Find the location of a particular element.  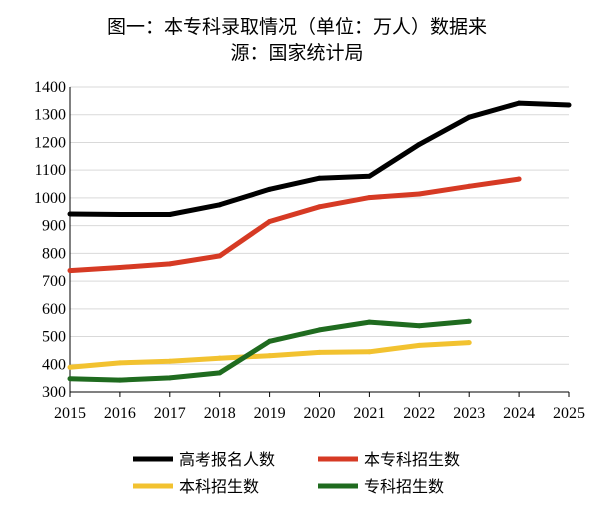

legend-label: 本专科招生数 is located at coordinates (412, 459).